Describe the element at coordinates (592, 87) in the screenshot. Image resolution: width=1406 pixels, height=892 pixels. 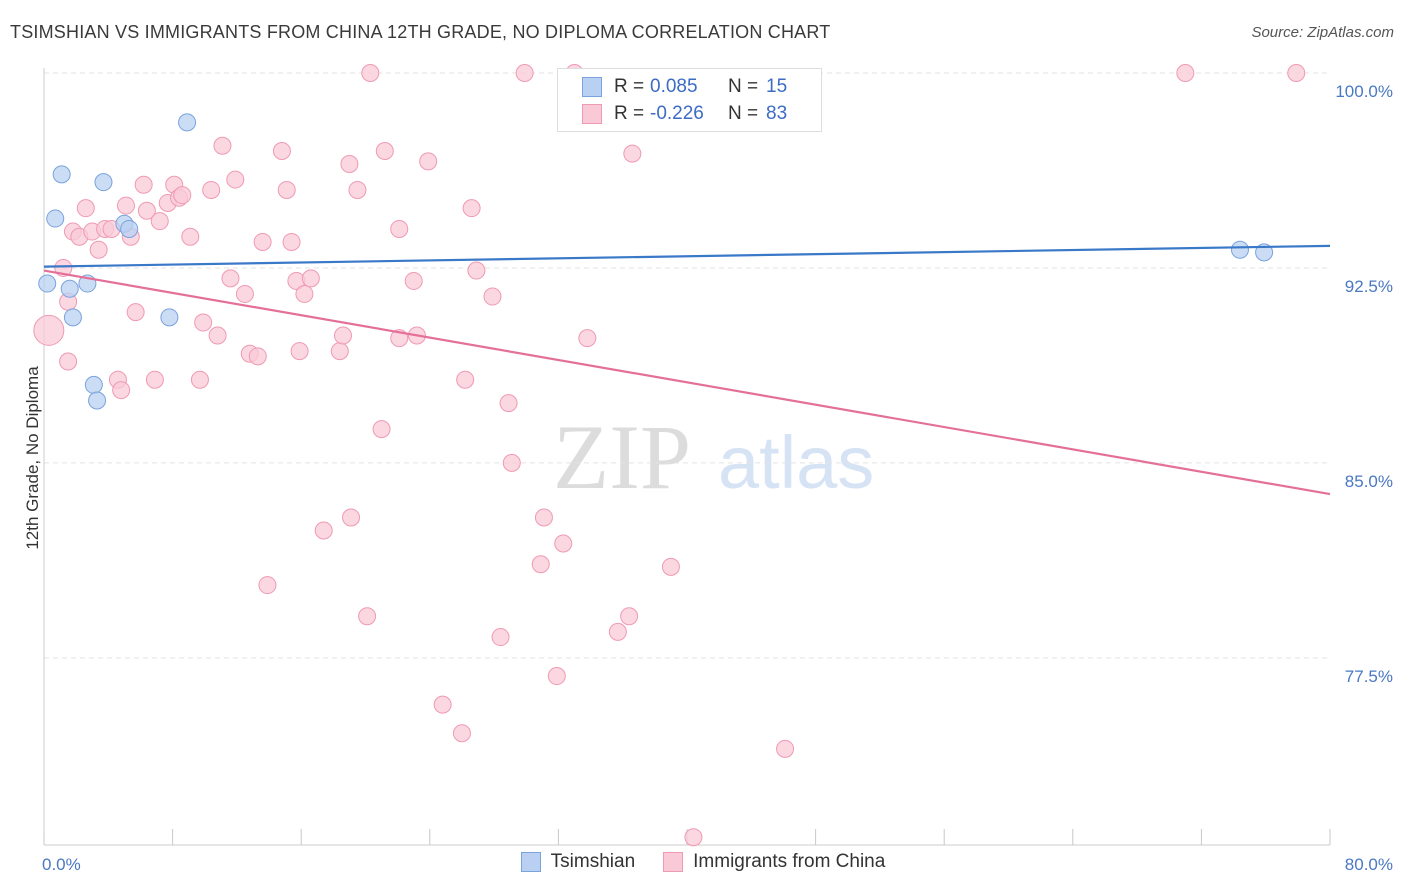
I see `legend-swatch-blue` at that location.